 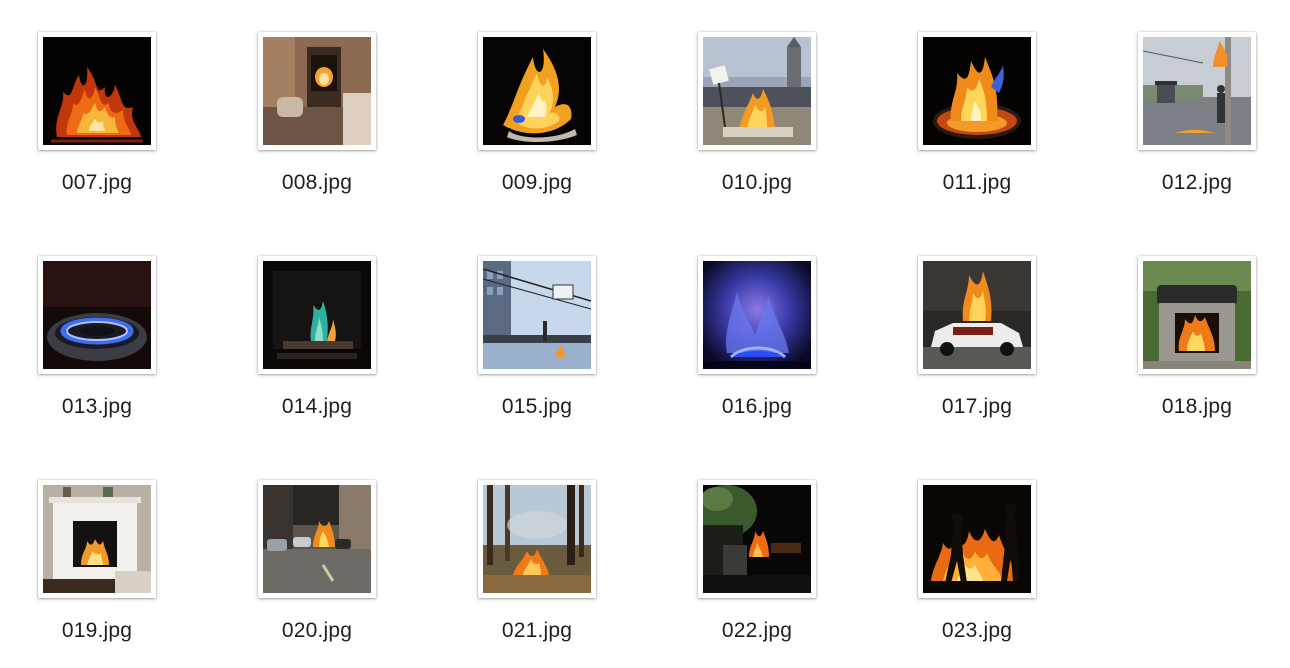 I want to click on burning-police-car-thumbnail-icon, so click(x=977, y=315).